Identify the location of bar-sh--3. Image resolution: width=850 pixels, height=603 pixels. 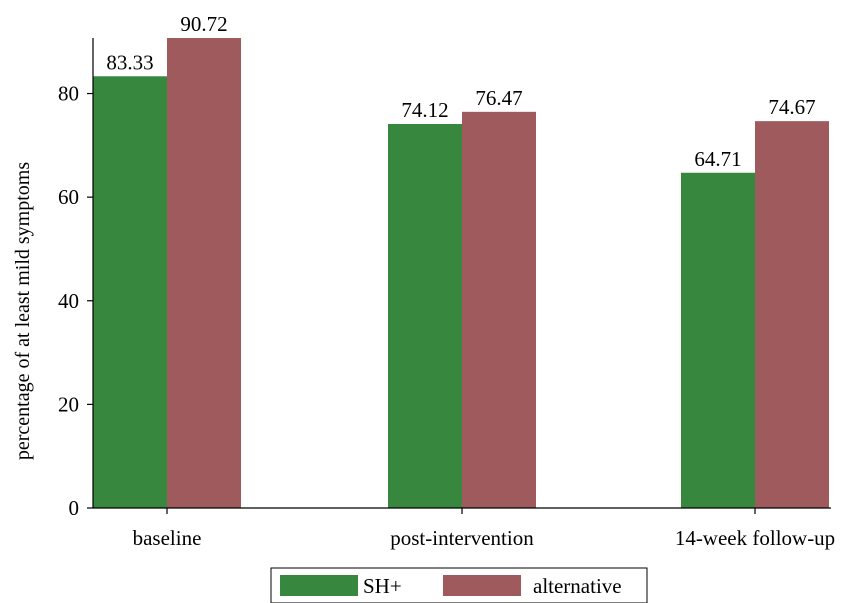
(718, 340).